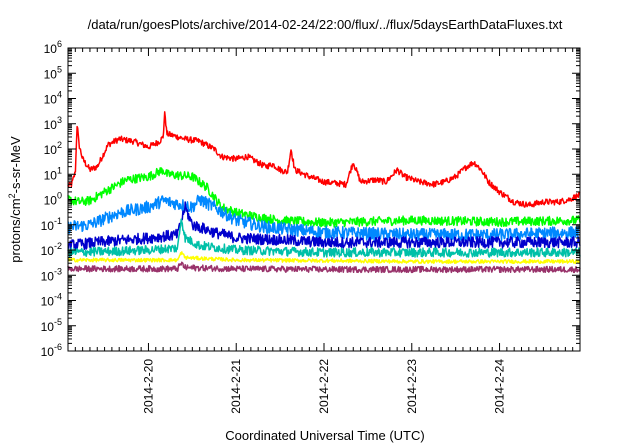 This screenshot has height=448, width=640. What do you see at coordinates (51, 224) in the screenshot?
I see `y-tick-label: 10⁻¹` at bounding box center [51, 224].